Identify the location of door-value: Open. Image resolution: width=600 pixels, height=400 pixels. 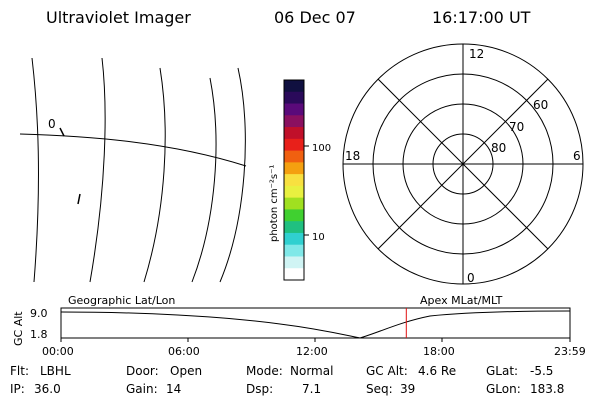
(186, 371).